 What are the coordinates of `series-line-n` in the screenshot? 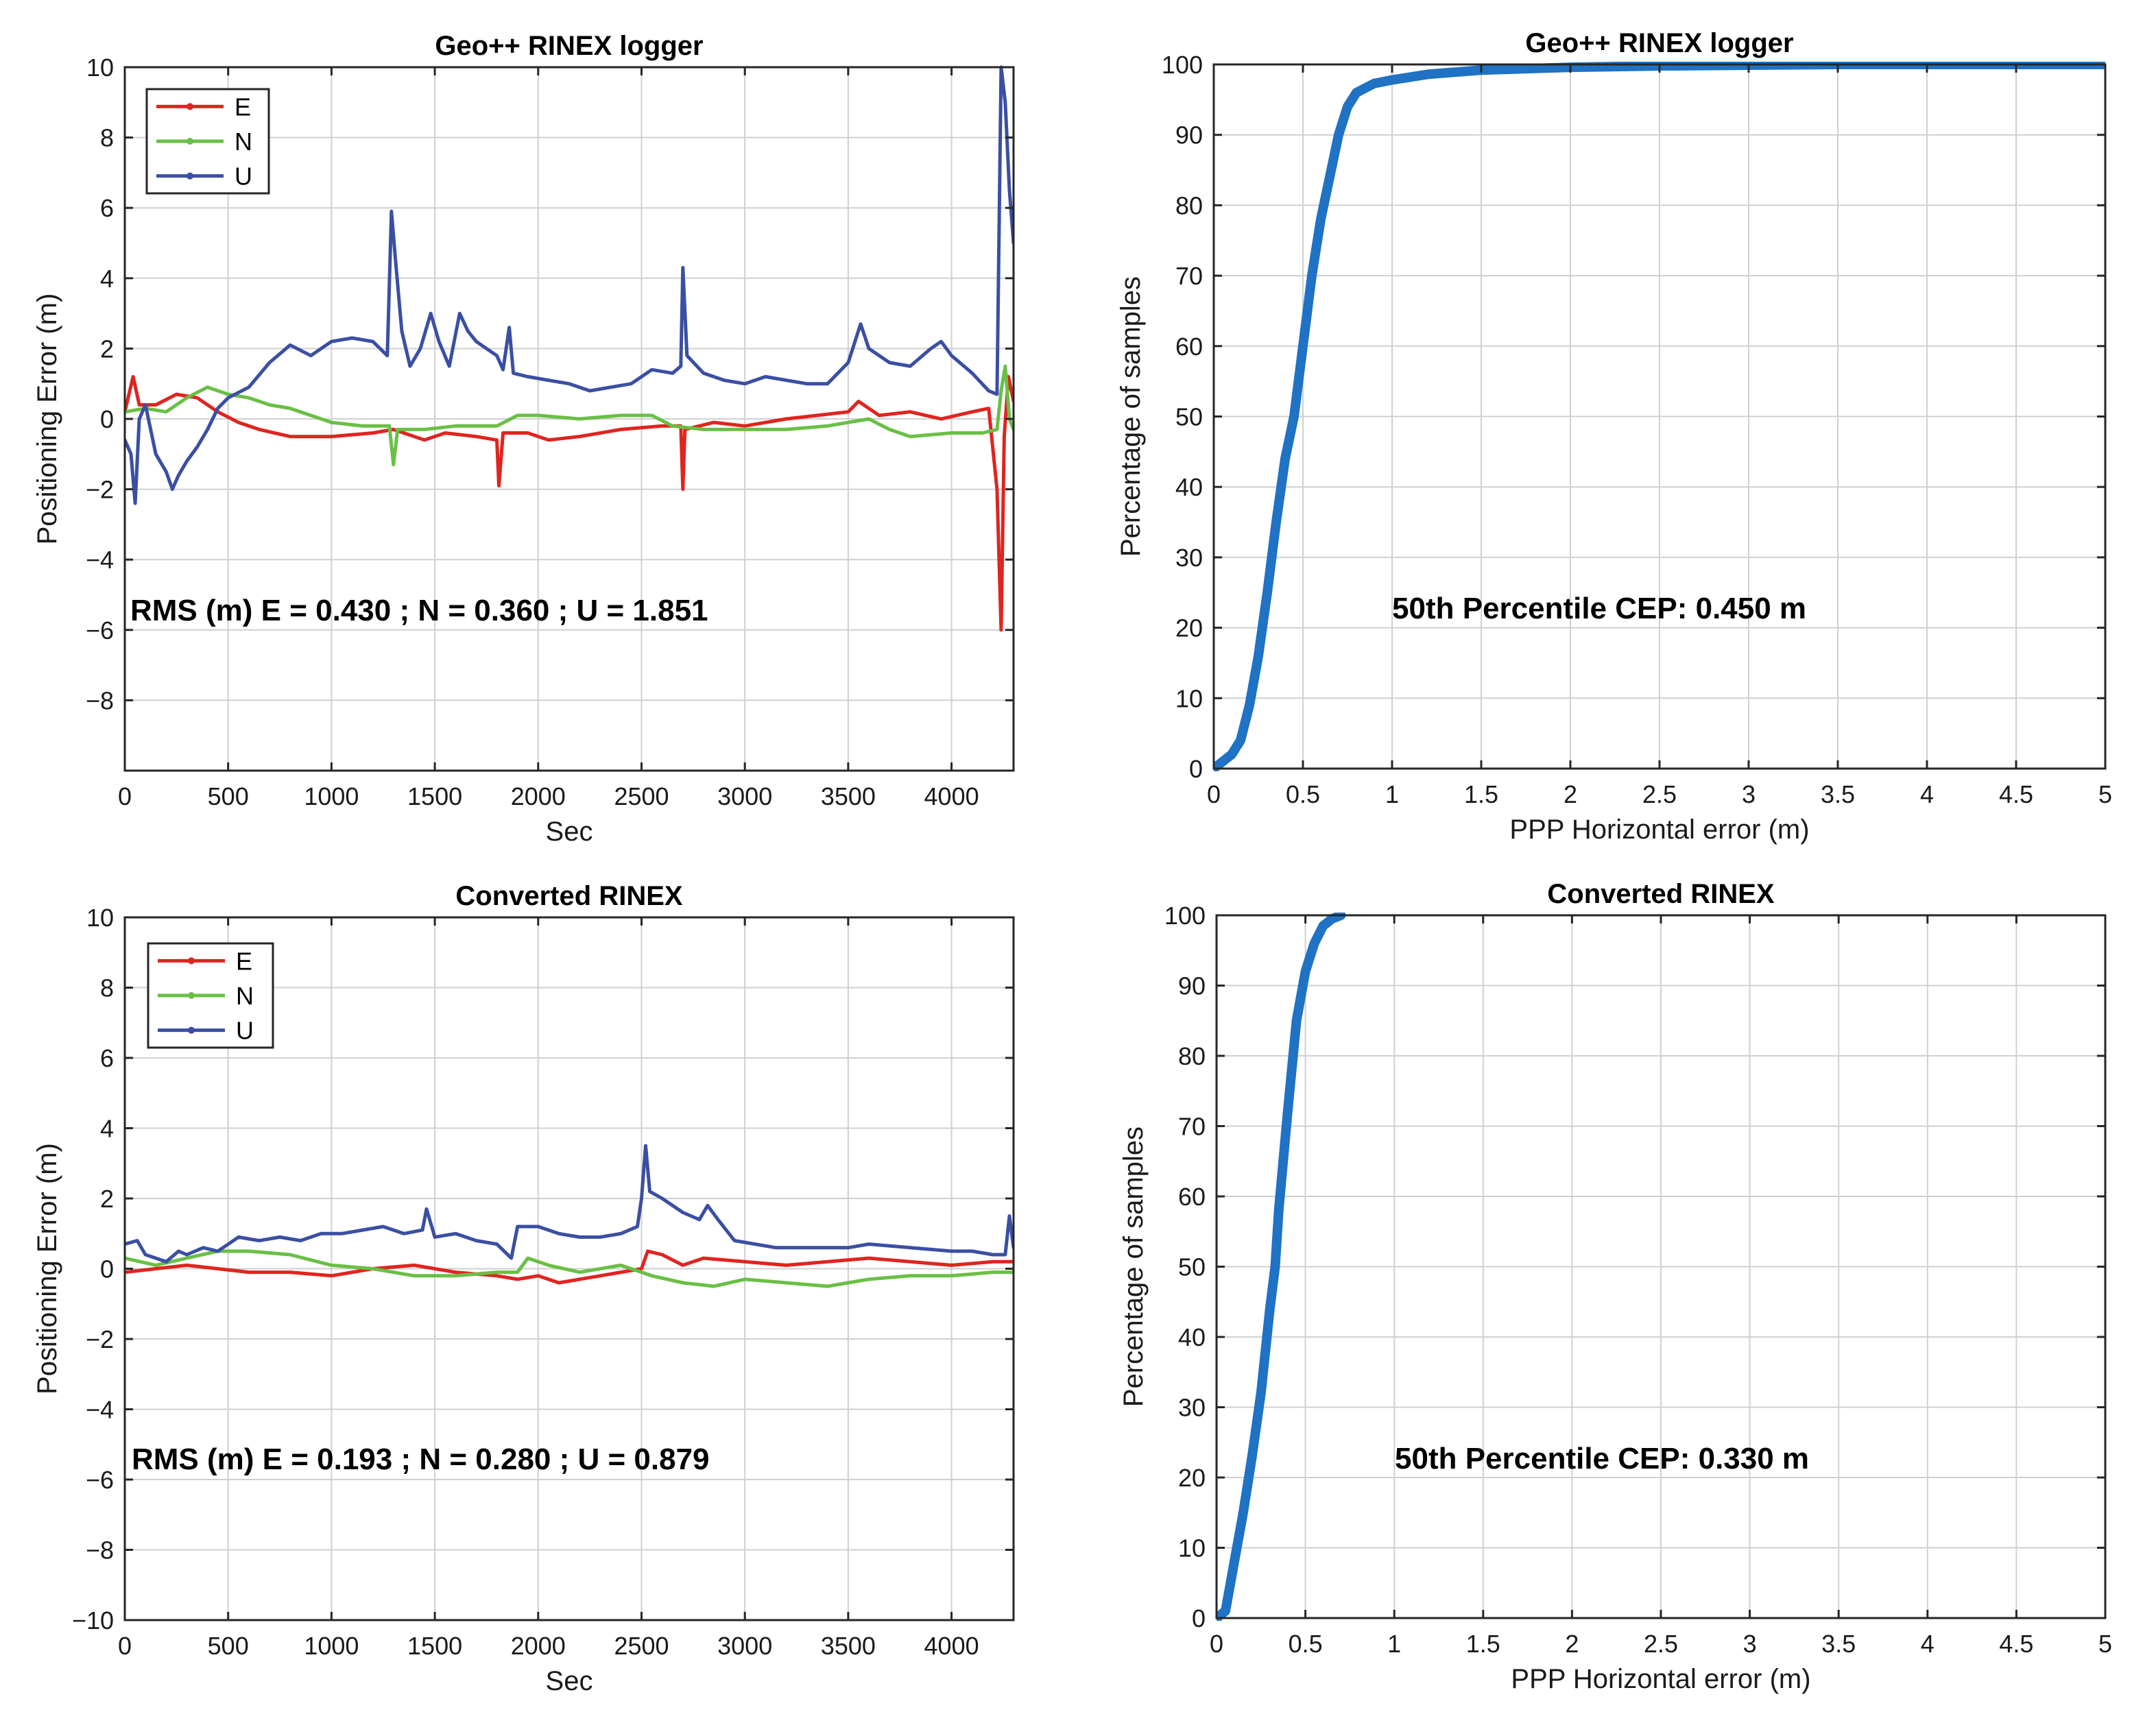 It's located at (570, 1268).